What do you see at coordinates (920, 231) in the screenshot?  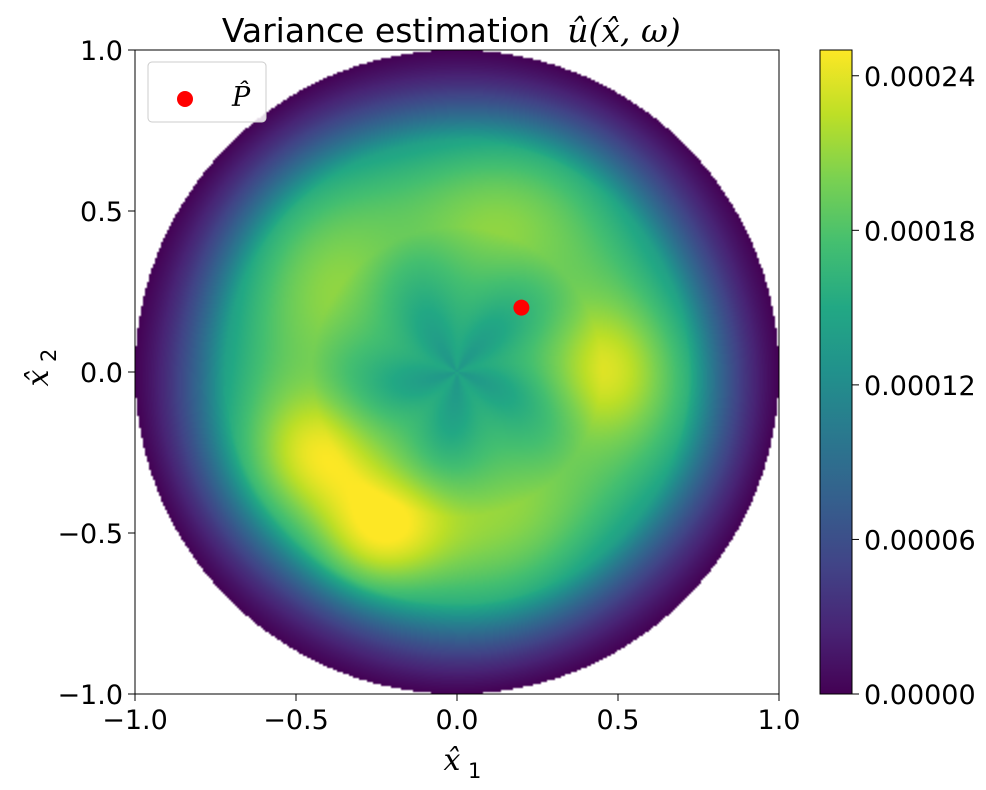 I see `colorbar-tick-label: 0.00018` at bounding box center [920, 231].